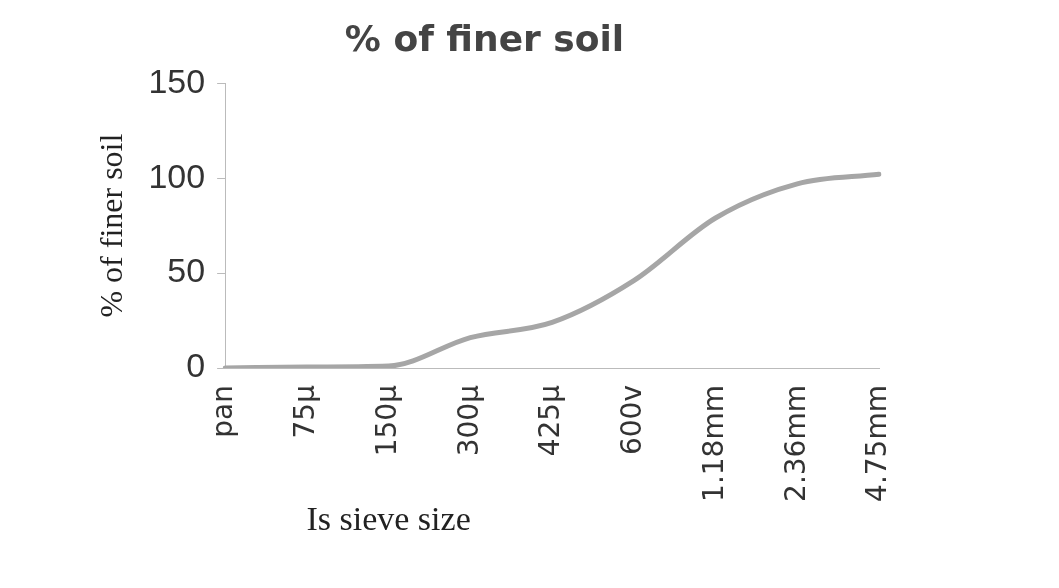 The width and height of the screenshot is (1059, 588). Describe the element at coordinates (110, 225) in the screenshot. I see `y-axis-title: % of finer soil` at that location.